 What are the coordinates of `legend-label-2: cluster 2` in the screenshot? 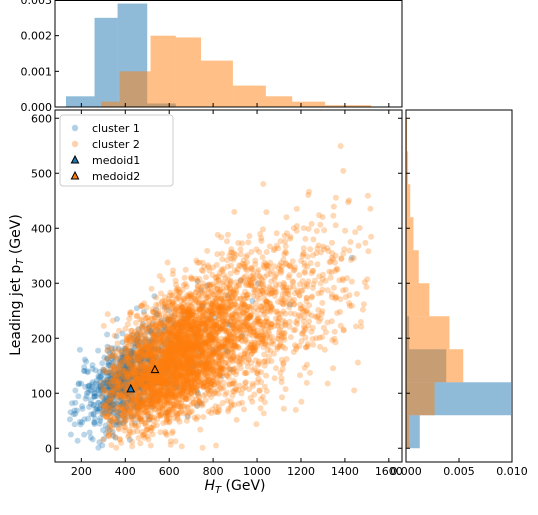 It's located at (116, 144).